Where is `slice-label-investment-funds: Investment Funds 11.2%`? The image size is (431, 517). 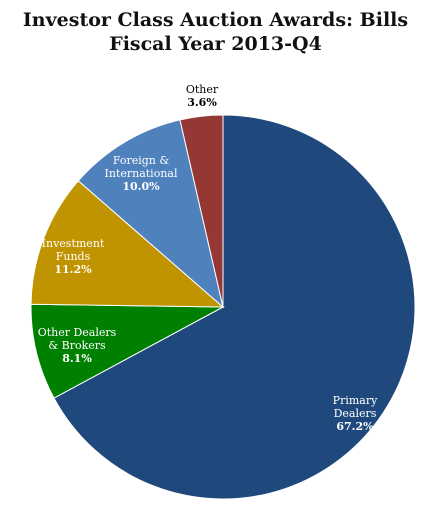 slice-label-investment-funds: Investment Funds 11.2% is located at coordinates (73, 256).